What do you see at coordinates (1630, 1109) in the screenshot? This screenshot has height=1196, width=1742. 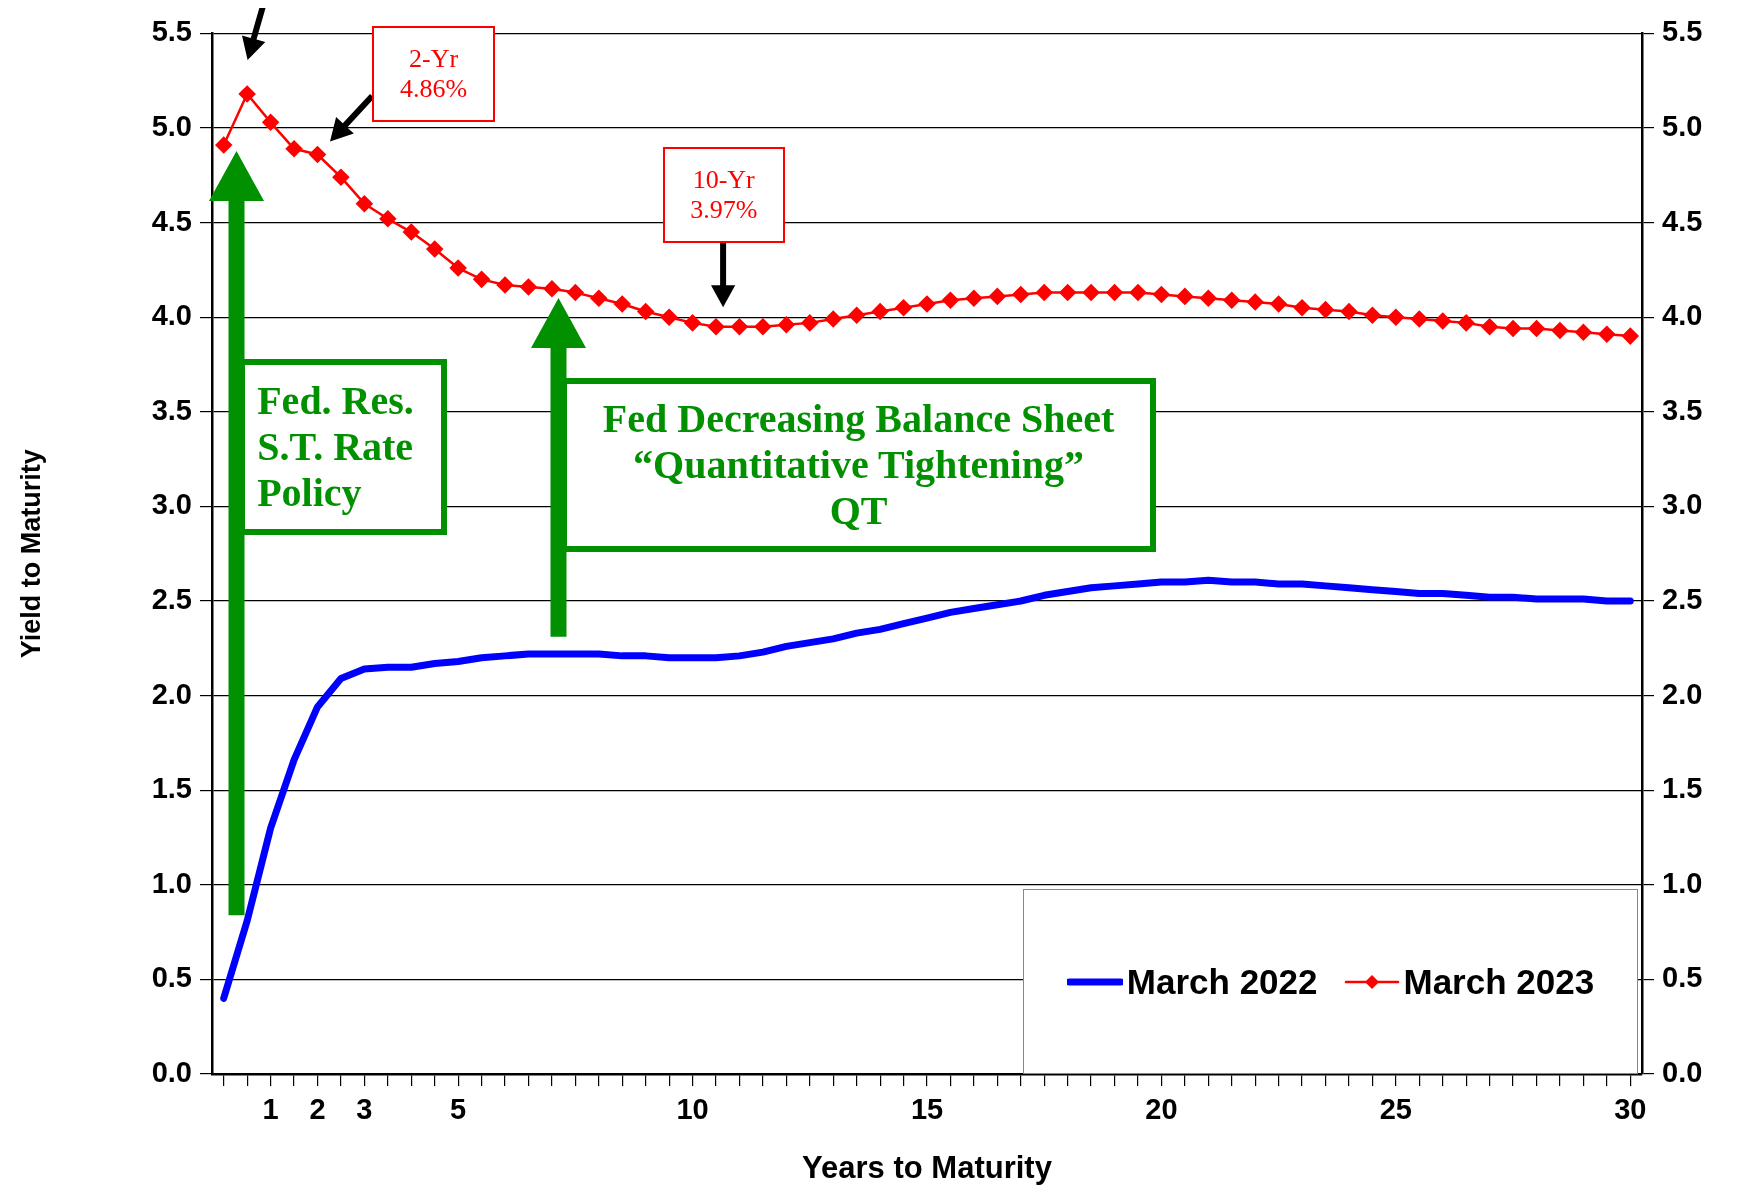 I see `x-tick-label: 30` at bounding box center [1630, 1109].